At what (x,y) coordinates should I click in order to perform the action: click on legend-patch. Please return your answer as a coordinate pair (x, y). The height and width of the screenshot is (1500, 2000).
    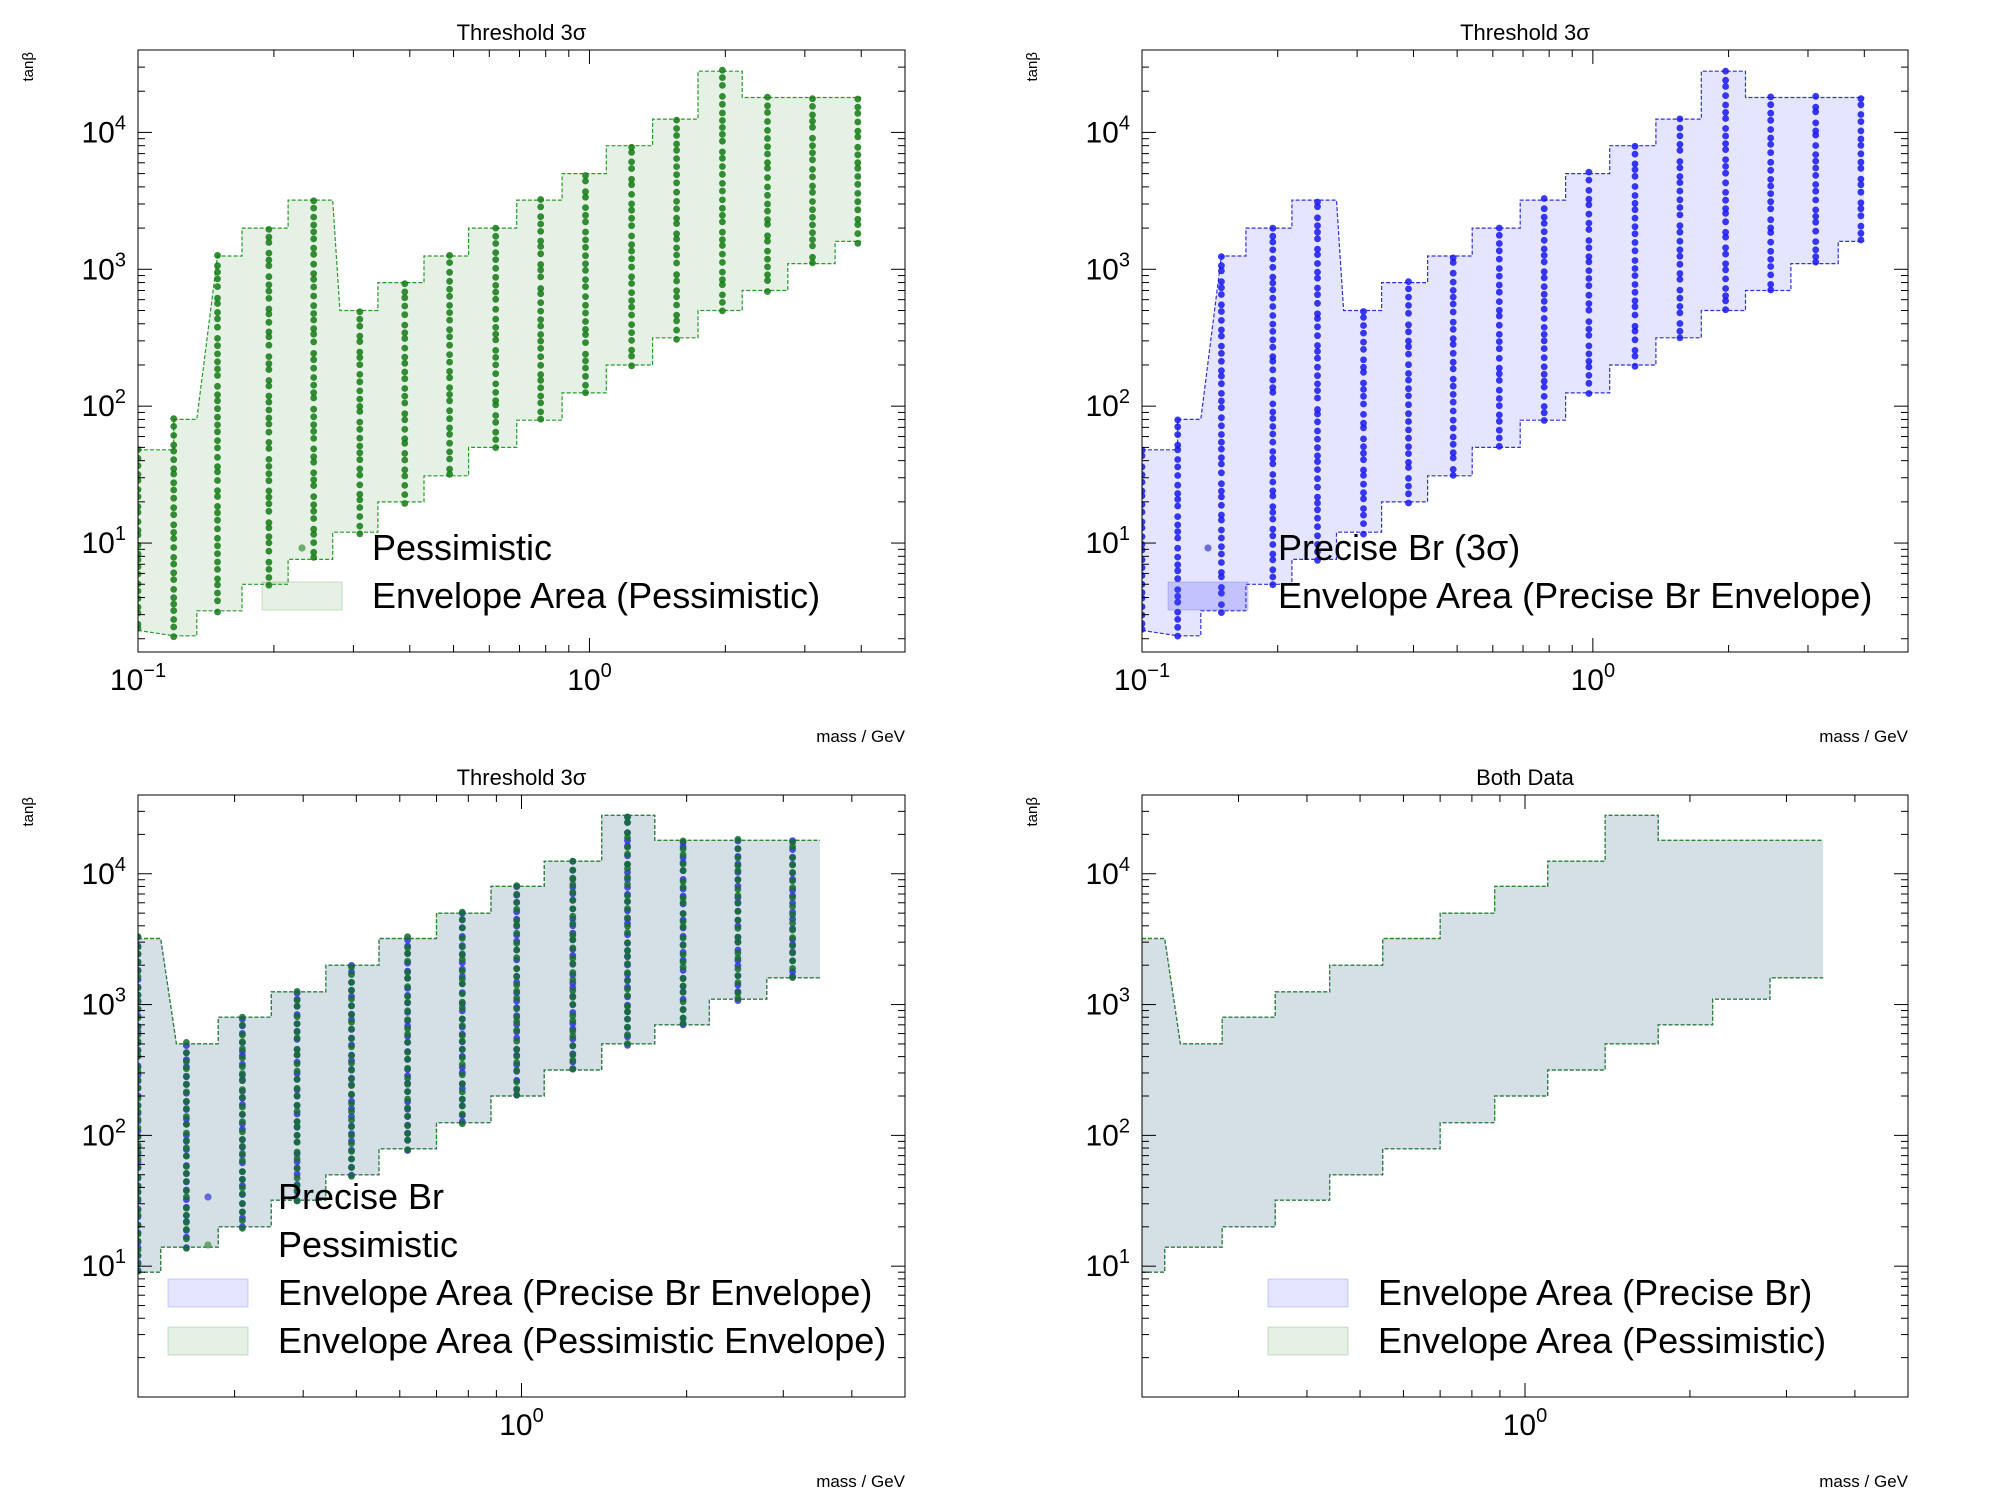
    Looking at the image, I should click on (1308, 1293).